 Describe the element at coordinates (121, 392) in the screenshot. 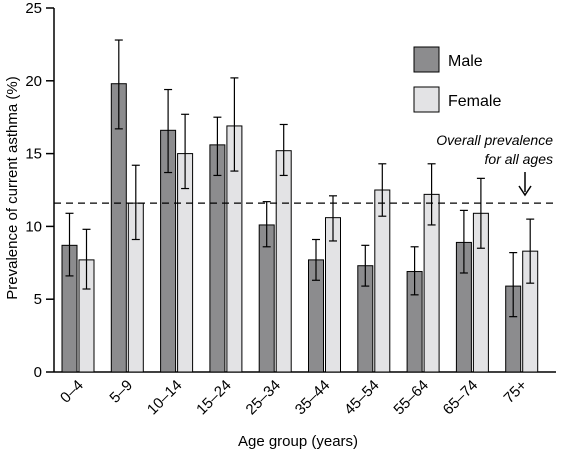

I see `x-tick-label: 5–9` at that location.